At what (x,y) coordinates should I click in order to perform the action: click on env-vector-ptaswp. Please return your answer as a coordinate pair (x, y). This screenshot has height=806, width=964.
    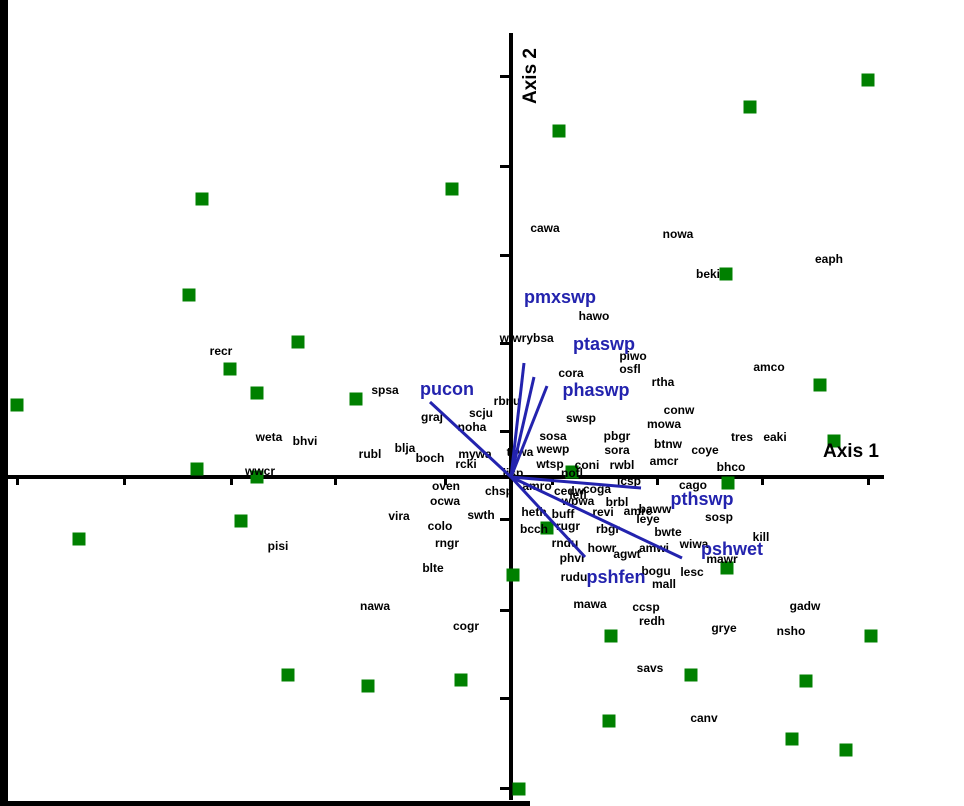
    Looking at the image, I should click on (522, 427).